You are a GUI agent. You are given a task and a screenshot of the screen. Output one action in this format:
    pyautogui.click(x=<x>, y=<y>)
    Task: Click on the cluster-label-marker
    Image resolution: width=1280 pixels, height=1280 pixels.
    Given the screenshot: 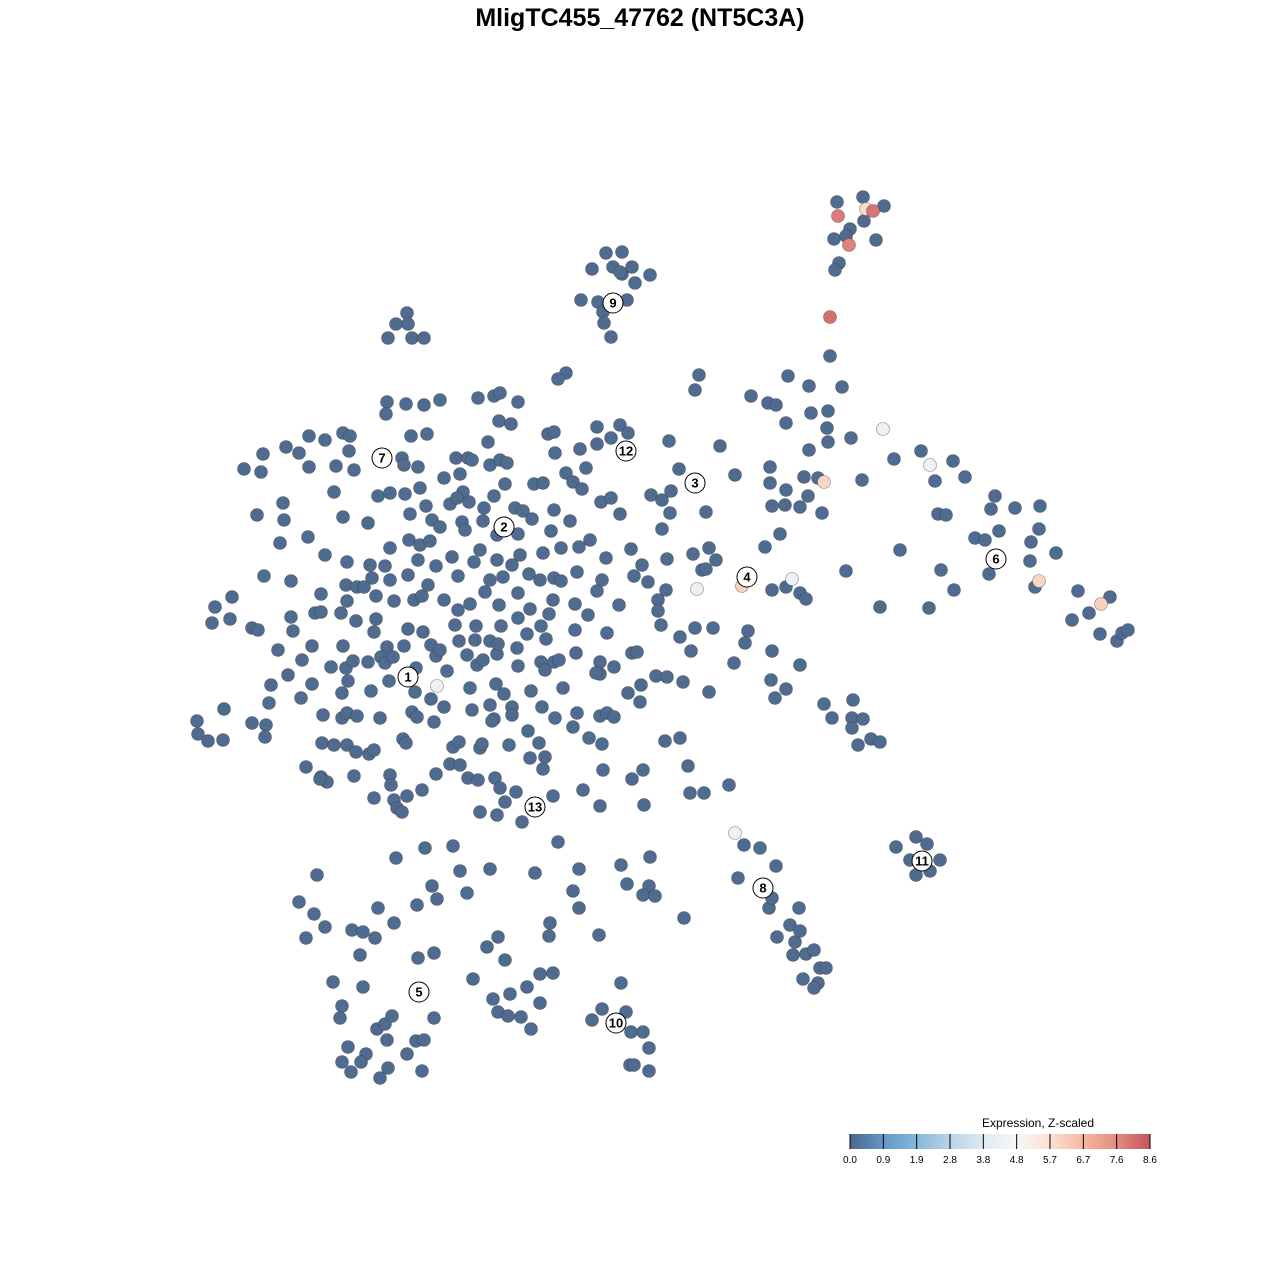 What is the action you would take?
    pyautogui.click(x=996, y=559)
    